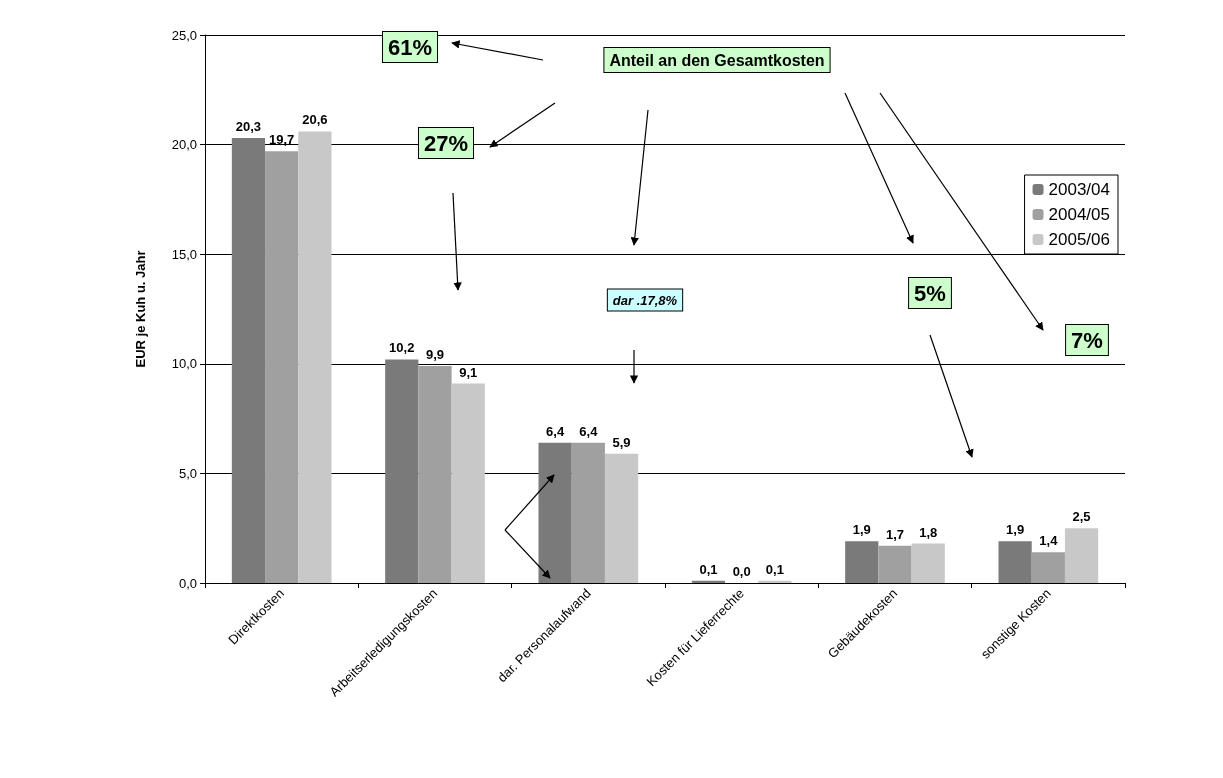 Image resolution: width=1223 pixels, height=778 pixels. What do you see at coordinates (435, 354) in the screenshot?
I see `data-label: 9,9` at bounding box center [435, 354].